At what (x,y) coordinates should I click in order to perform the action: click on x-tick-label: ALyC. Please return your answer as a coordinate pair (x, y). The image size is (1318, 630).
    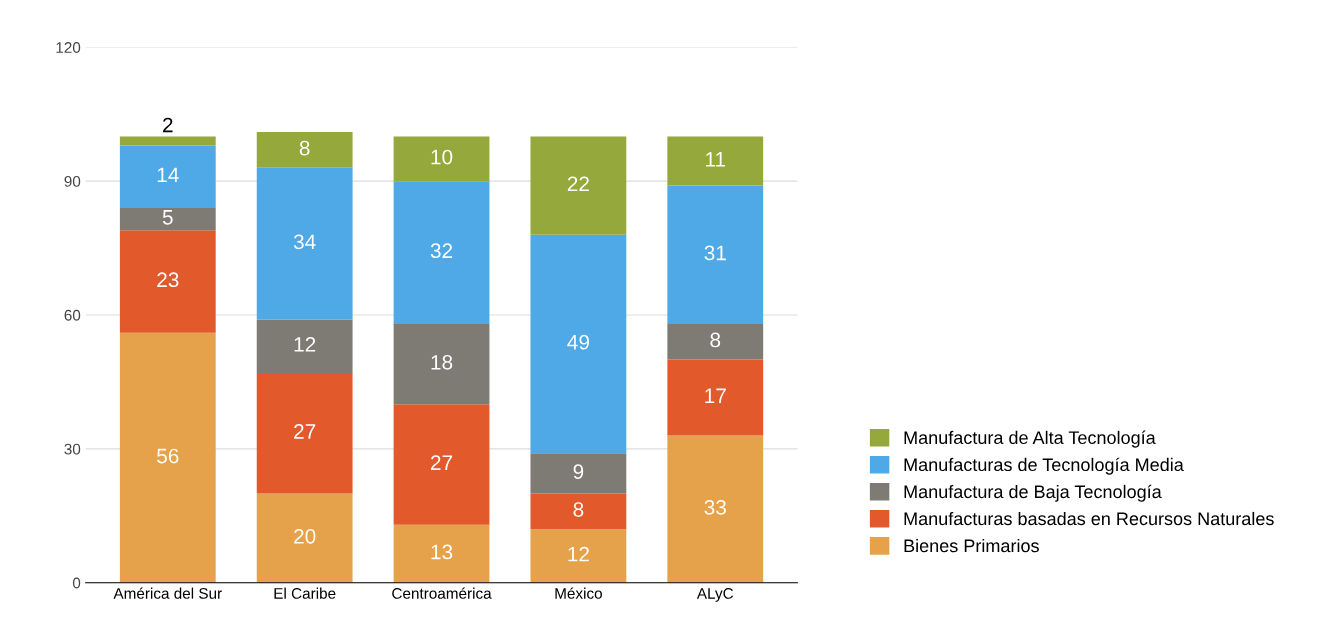
    Looking at the image, I should click on (715, 595).